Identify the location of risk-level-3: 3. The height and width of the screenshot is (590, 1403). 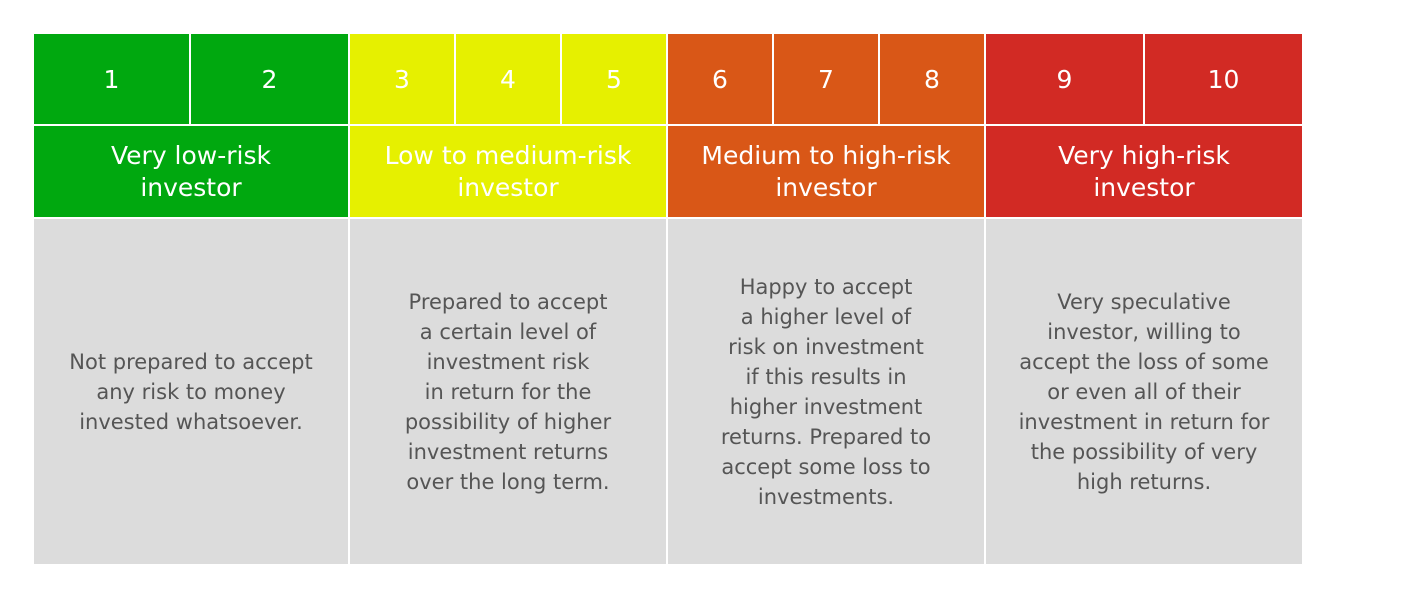
(402, 79).